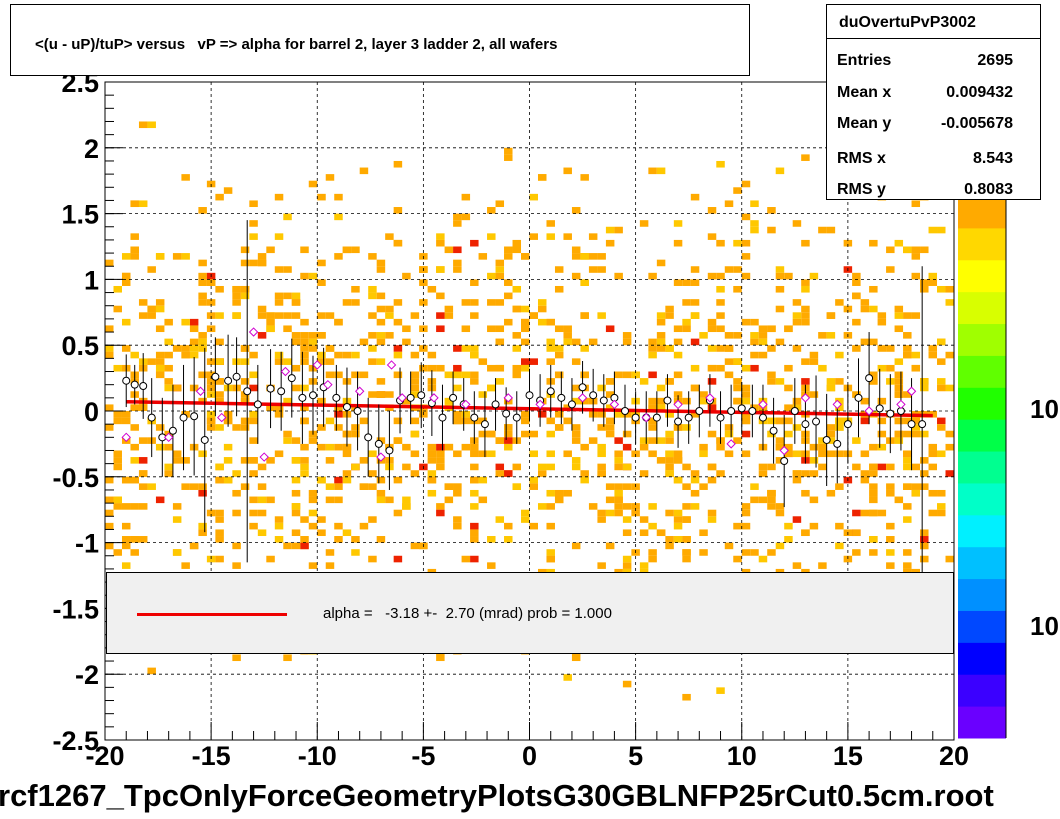 The image size is (1060, 819). I want to click on y-tick-label: 0, so click(91, 412).